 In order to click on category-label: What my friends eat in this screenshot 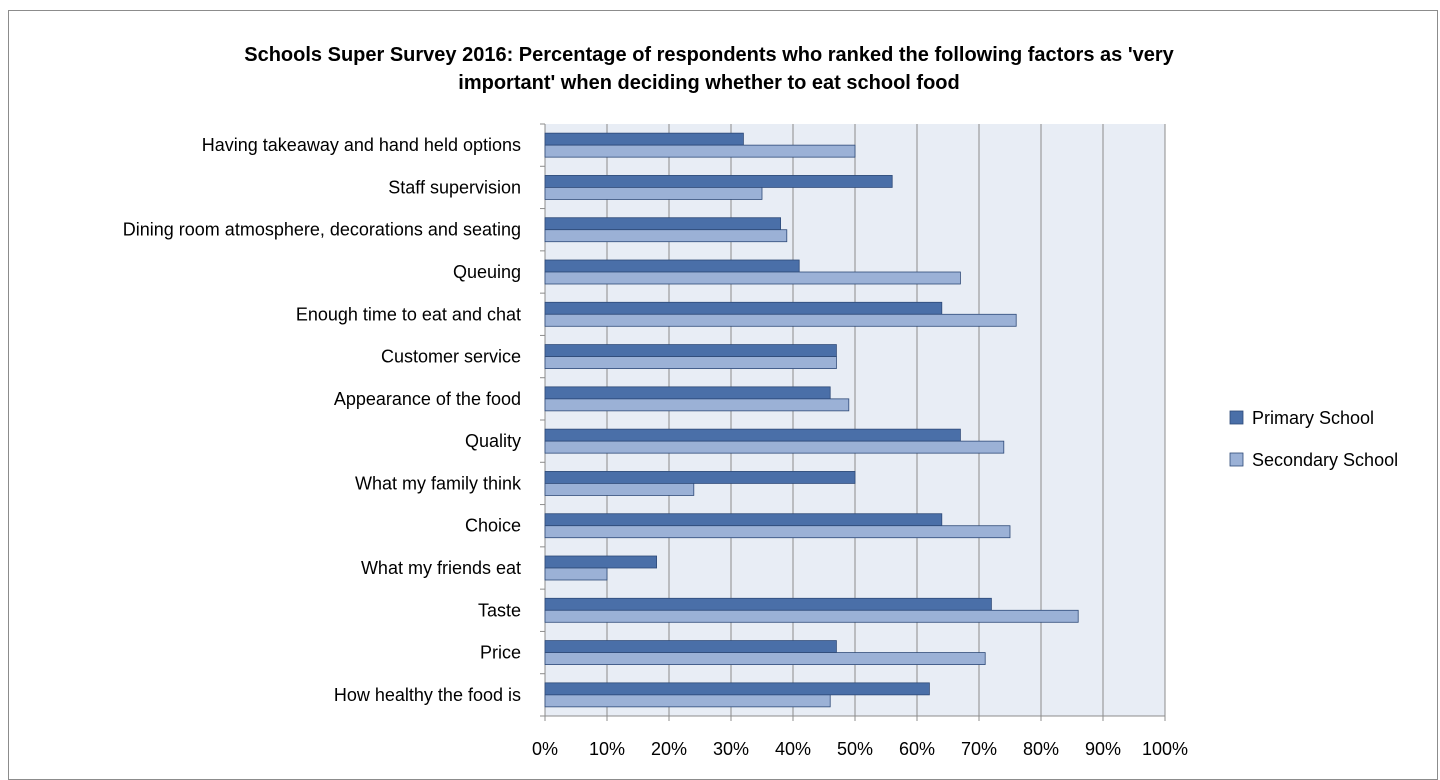, I will do `click(441, 568)`.